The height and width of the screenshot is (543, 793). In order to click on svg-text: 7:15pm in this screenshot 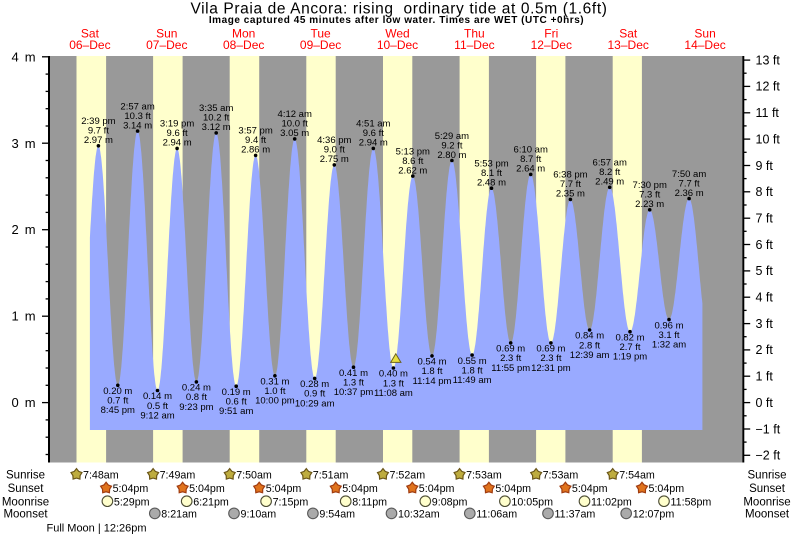, I will do `click(291, 502)`.